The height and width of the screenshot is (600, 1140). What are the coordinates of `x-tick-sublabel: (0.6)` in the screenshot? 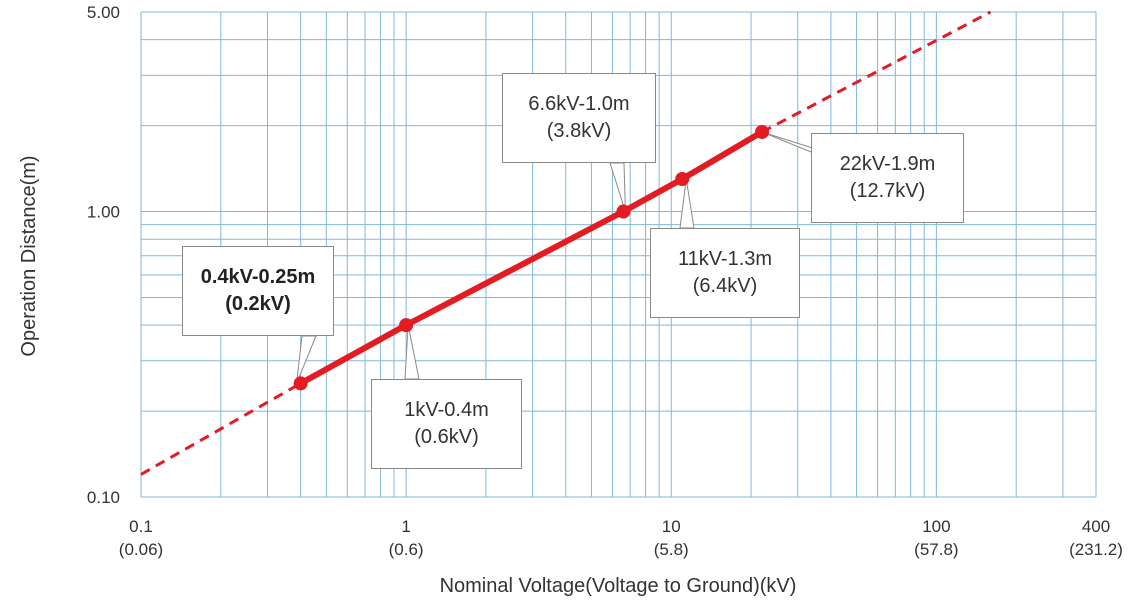 It's located at (406, 549).